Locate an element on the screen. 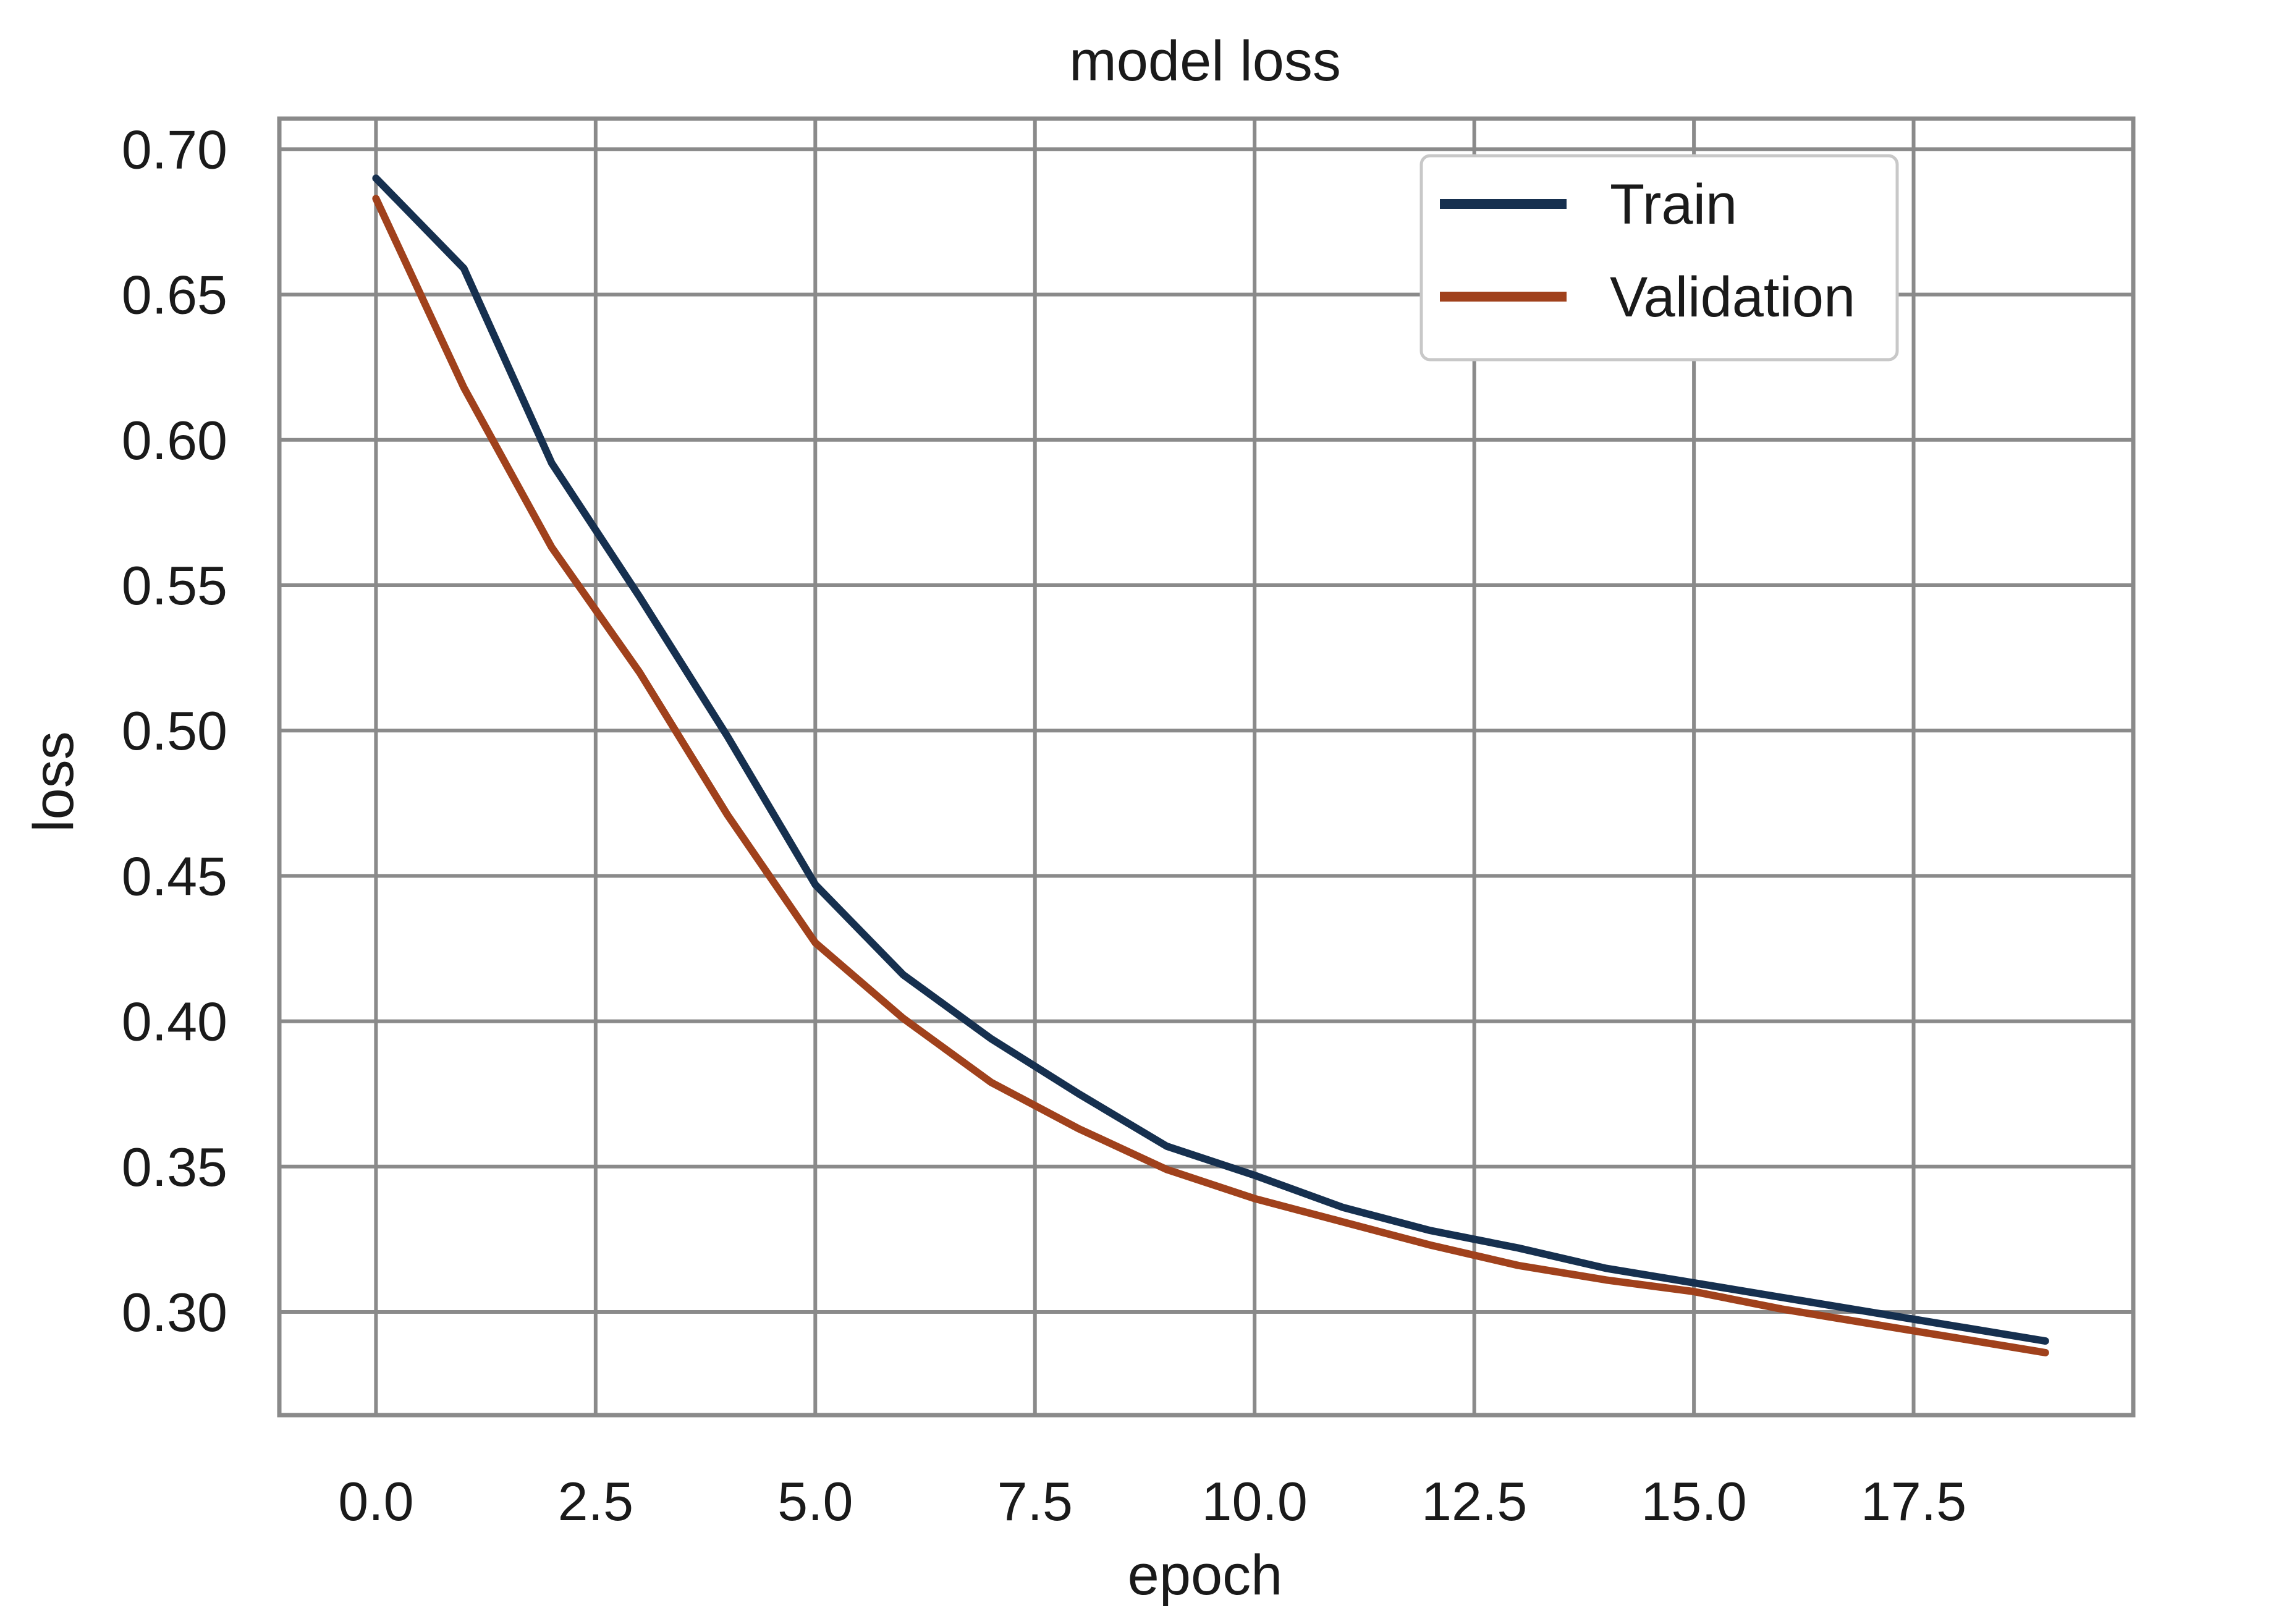  chart-title: model loss is located at coordinates (1205, 61).